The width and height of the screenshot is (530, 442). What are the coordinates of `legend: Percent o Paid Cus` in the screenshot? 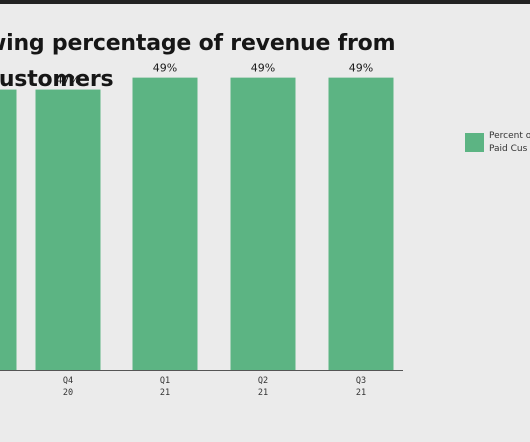 It's located at (497, 150).